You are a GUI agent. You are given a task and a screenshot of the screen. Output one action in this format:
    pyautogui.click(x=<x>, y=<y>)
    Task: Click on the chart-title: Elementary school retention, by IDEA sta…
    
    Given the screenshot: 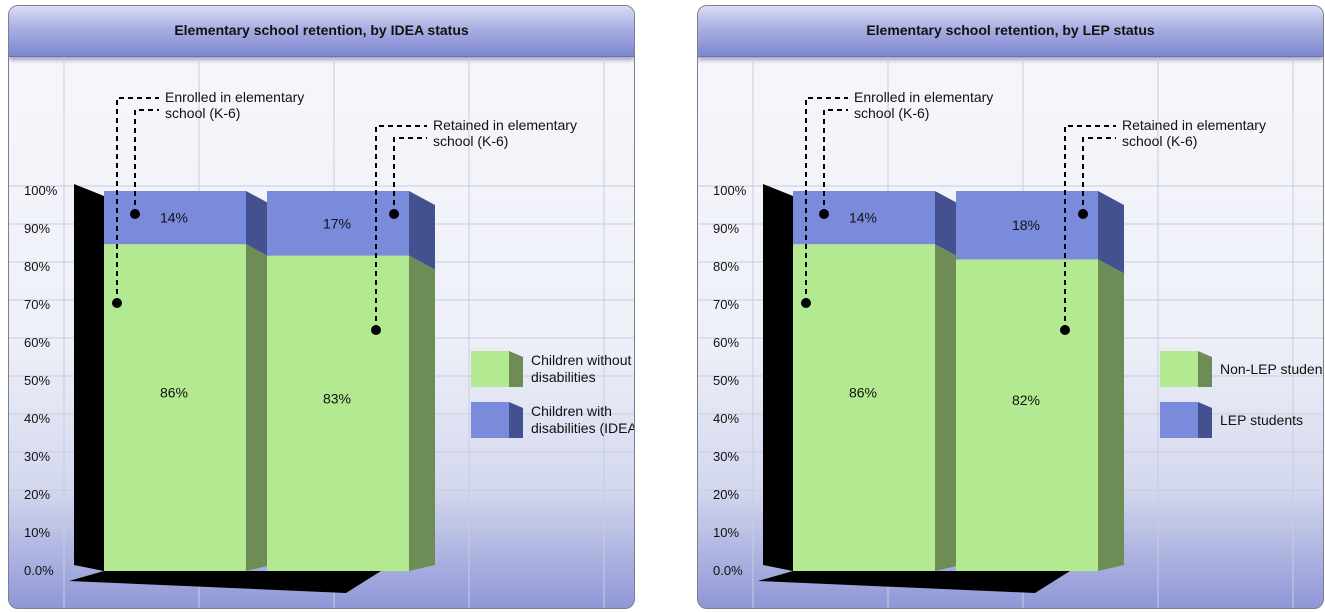 What is the action you would take?
    pyautogui.click(x=321, y=30)
    